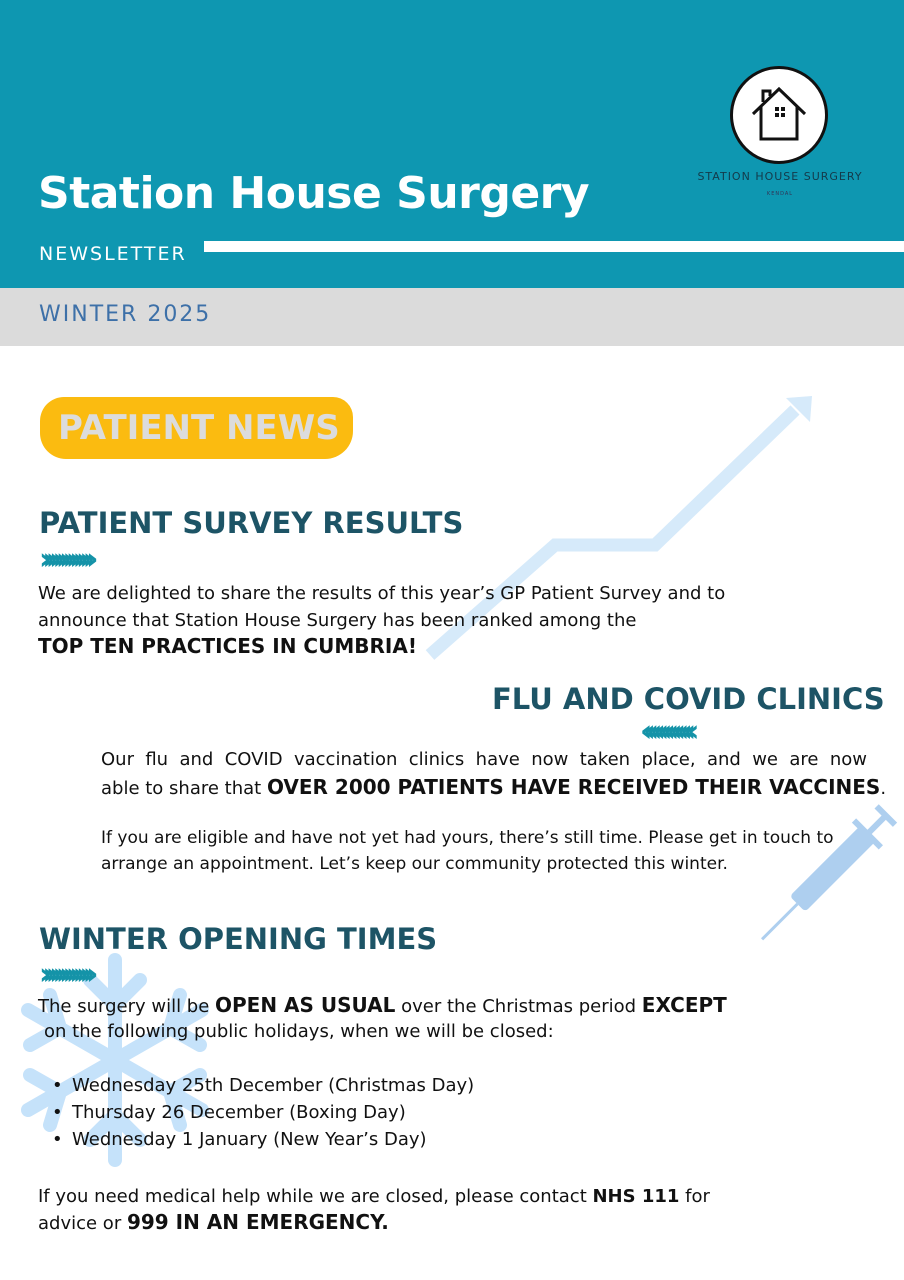 Image resolution: width=904 pixels, height=1280 pixels. What do you see at coordinates (196, 428) in the screenshot?
I see `section-badge: PATIENT NEWS` at bounding box center [196, 428].